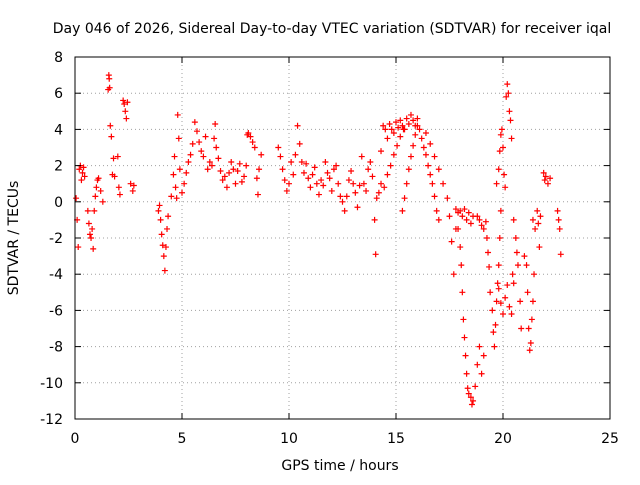 The height and width of the screenshot is (485, 640). I want to click on y-axis-title: SDTVAR / TECUs, so click(14, 238).